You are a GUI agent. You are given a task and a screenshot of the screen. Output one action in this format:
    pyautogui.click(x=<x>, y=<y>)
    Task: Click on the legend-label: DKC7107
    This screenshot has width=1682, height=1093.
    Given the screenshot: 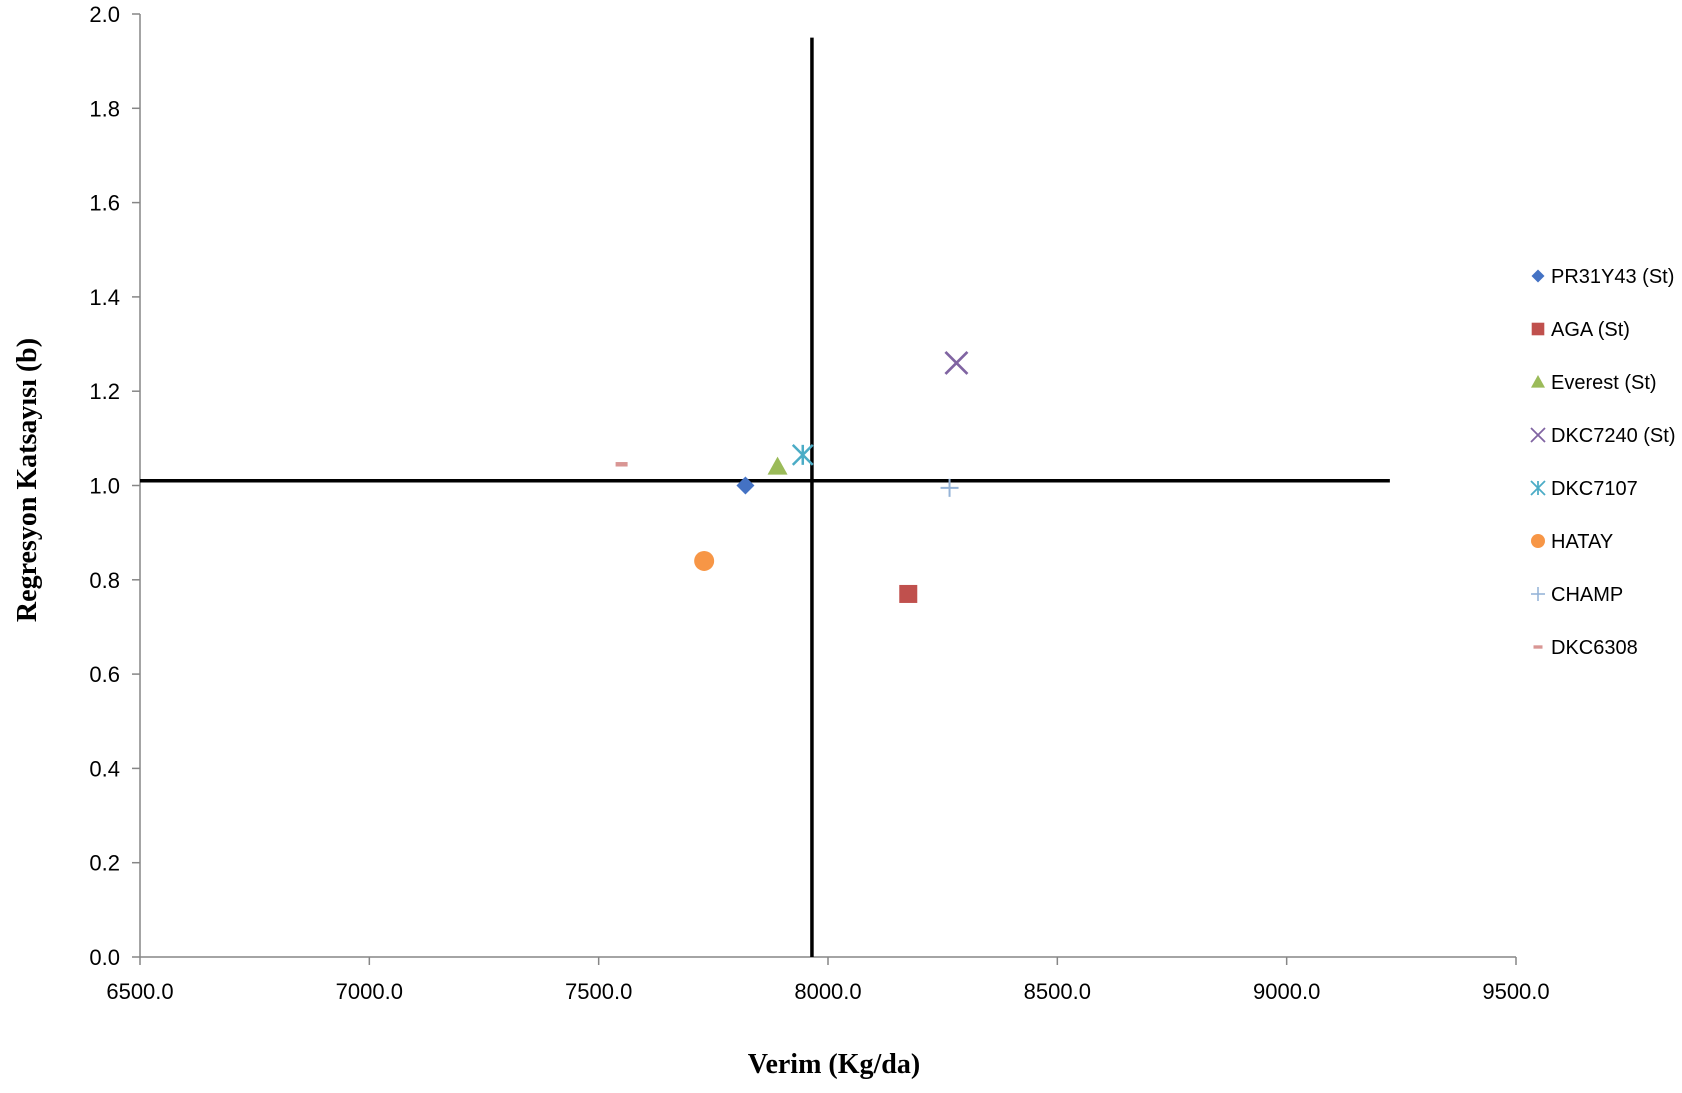 What is the action you would take?
    pyautogui.click(x=1594, y=489)
    